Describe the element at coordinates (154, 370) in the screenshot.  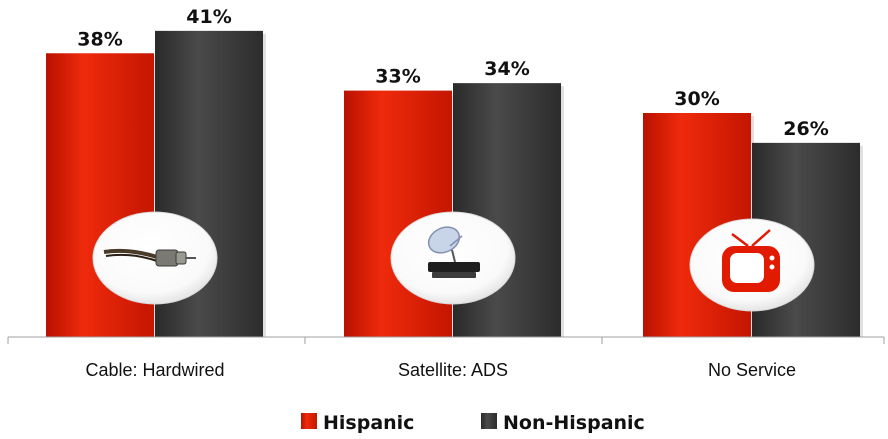
I see `category-label: Cable: Hardwired` at that location.